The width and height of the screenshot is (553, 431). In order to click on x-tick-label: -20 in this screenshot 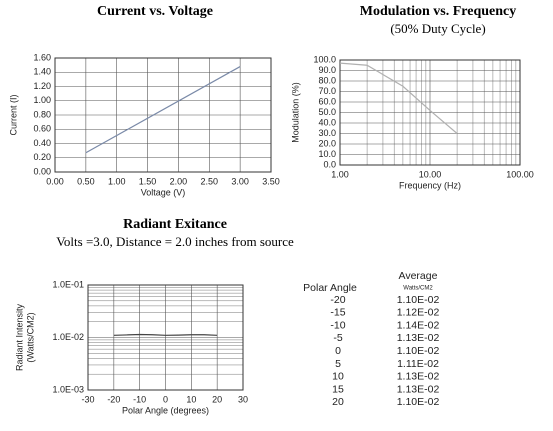, I will do `click(113, 399)`.